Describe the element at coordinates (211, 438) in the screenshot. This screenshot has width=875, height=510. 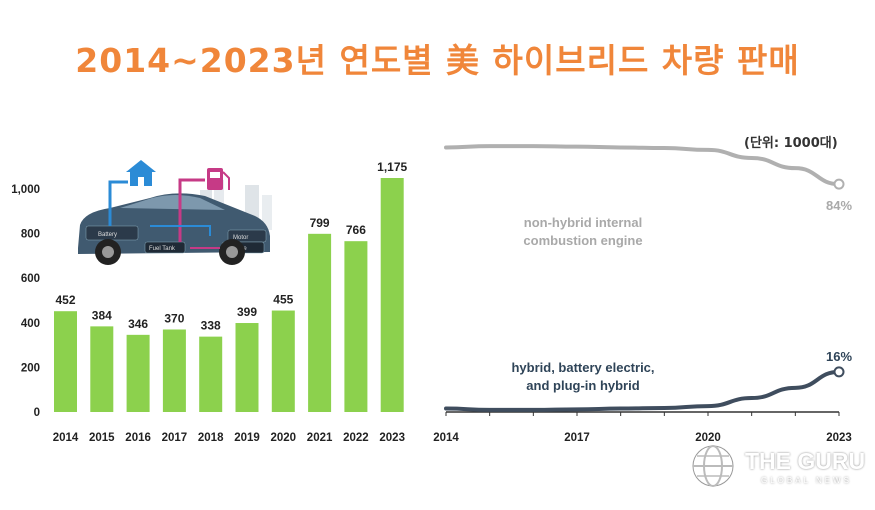
I see `x-tick-label: 2018` at that location.